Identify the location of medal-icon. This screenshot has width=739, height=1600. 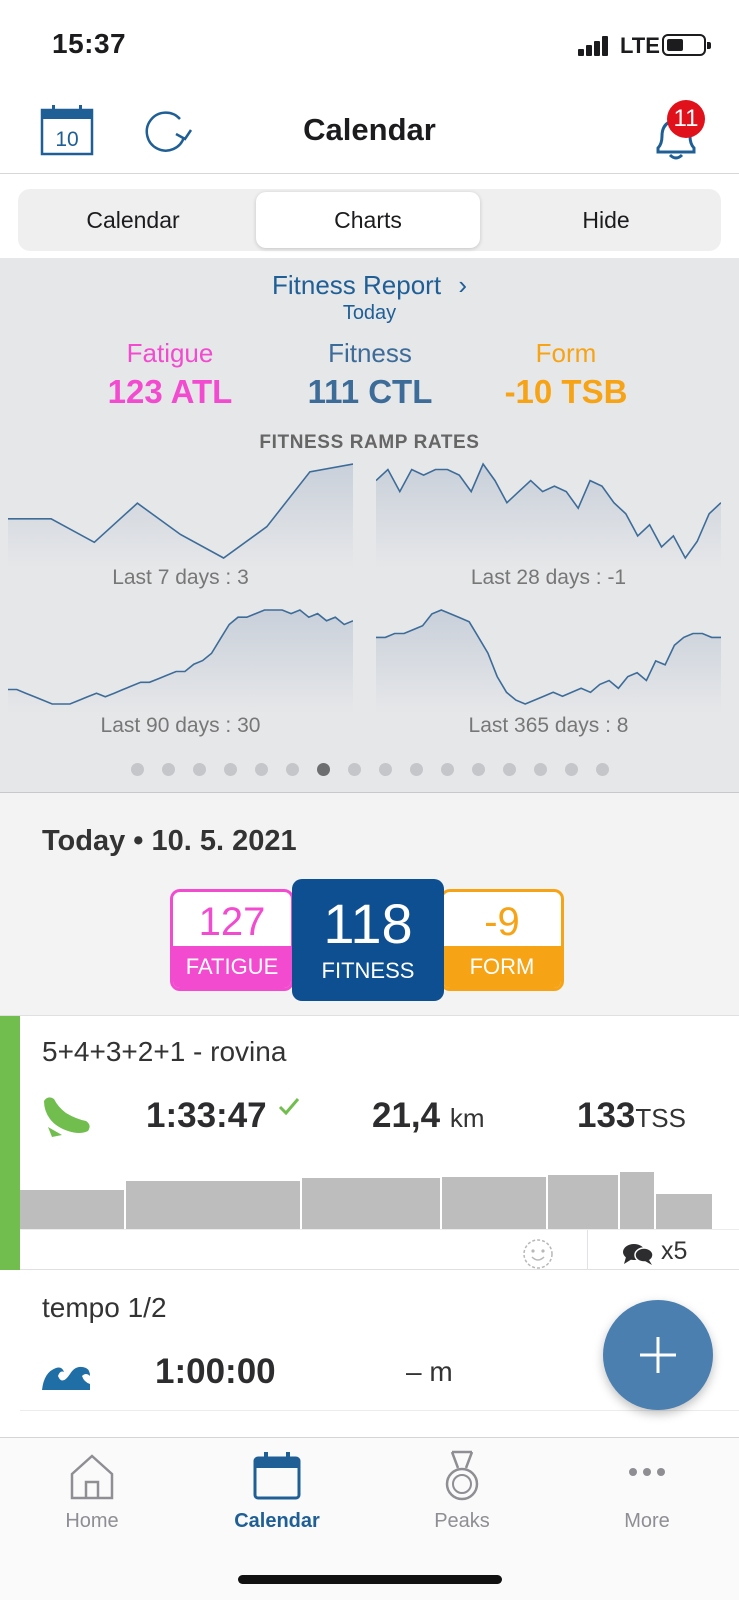
(462, 1475).